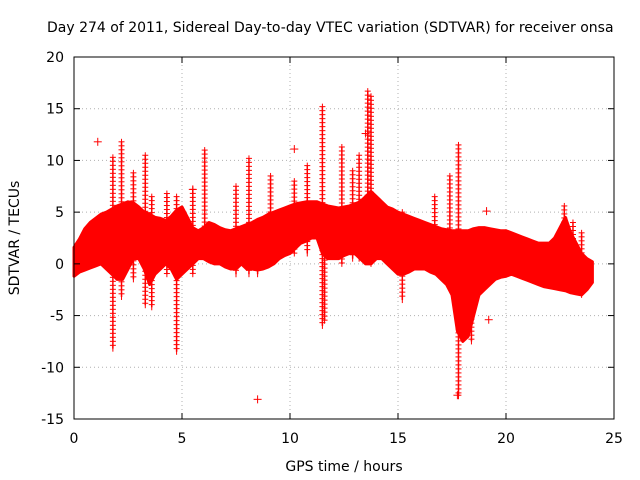 The height and width of the screenshot is (480, 640). I want to click on y-tick-label: 5, so click(59, 213).